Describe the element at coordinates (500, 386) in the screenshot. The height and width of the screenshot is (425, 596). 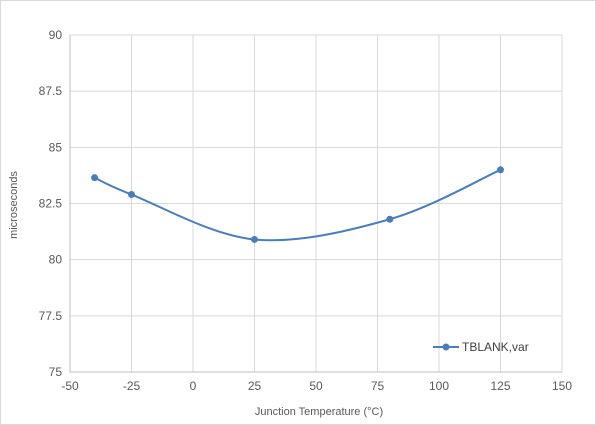
I see `x-tick-label: 125` at that location.